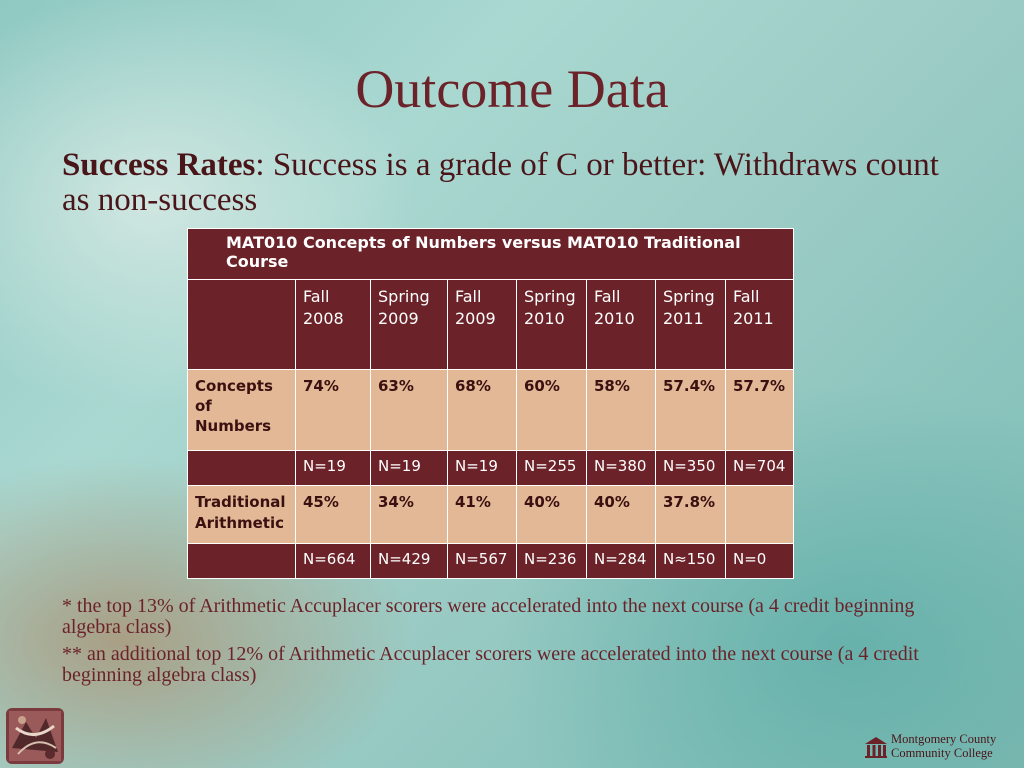  What do you see at coordinates (409, 324) in the screenshot?
I see `term-header: Spring 2009` at bounding box center [409, 324].